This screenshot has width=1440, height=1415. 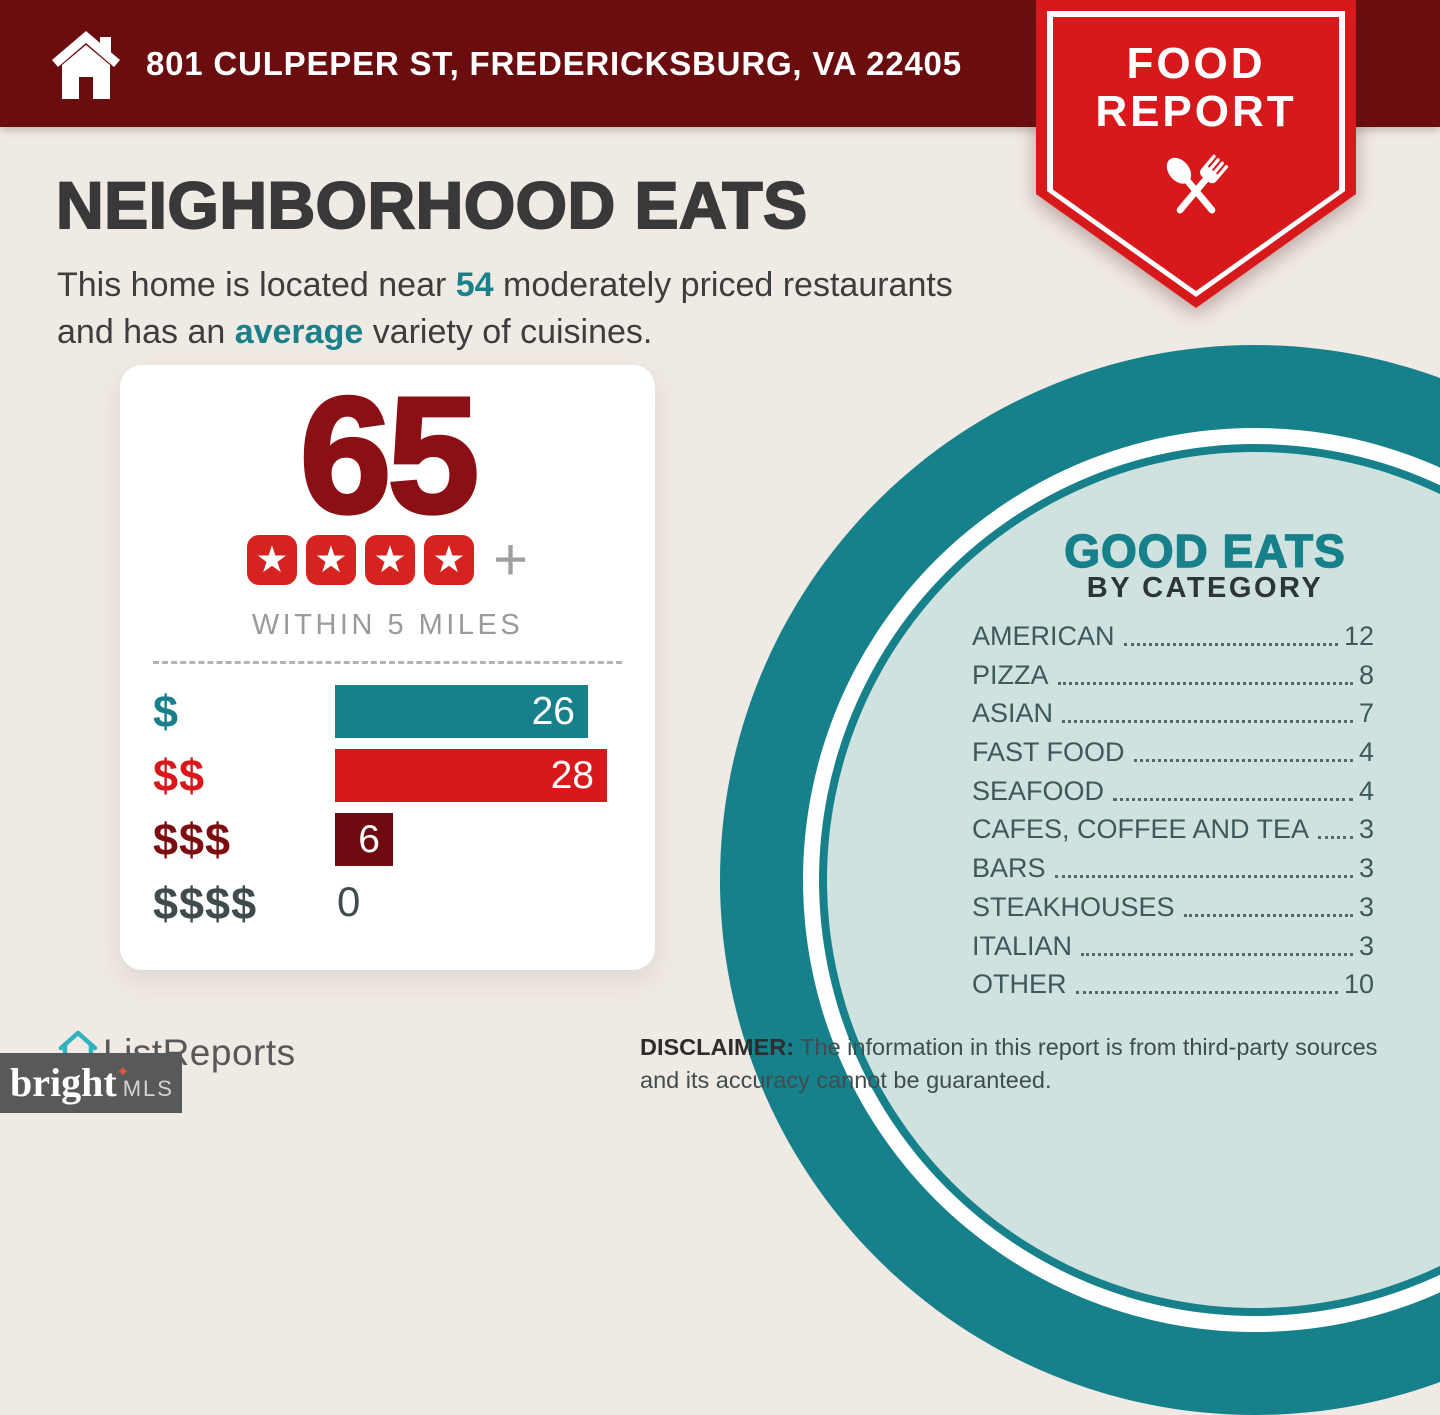 What do you see at coordinates (1173, 791) in the screenshot?
I see `category-row: SEAFOOD 4` at bounding box center [1173, 791].